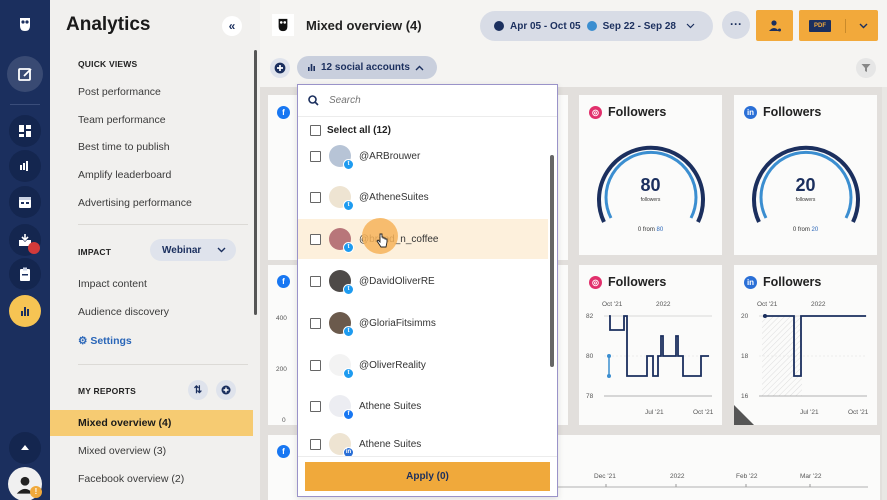  I want to click on compose-icon, so click(25, 74).